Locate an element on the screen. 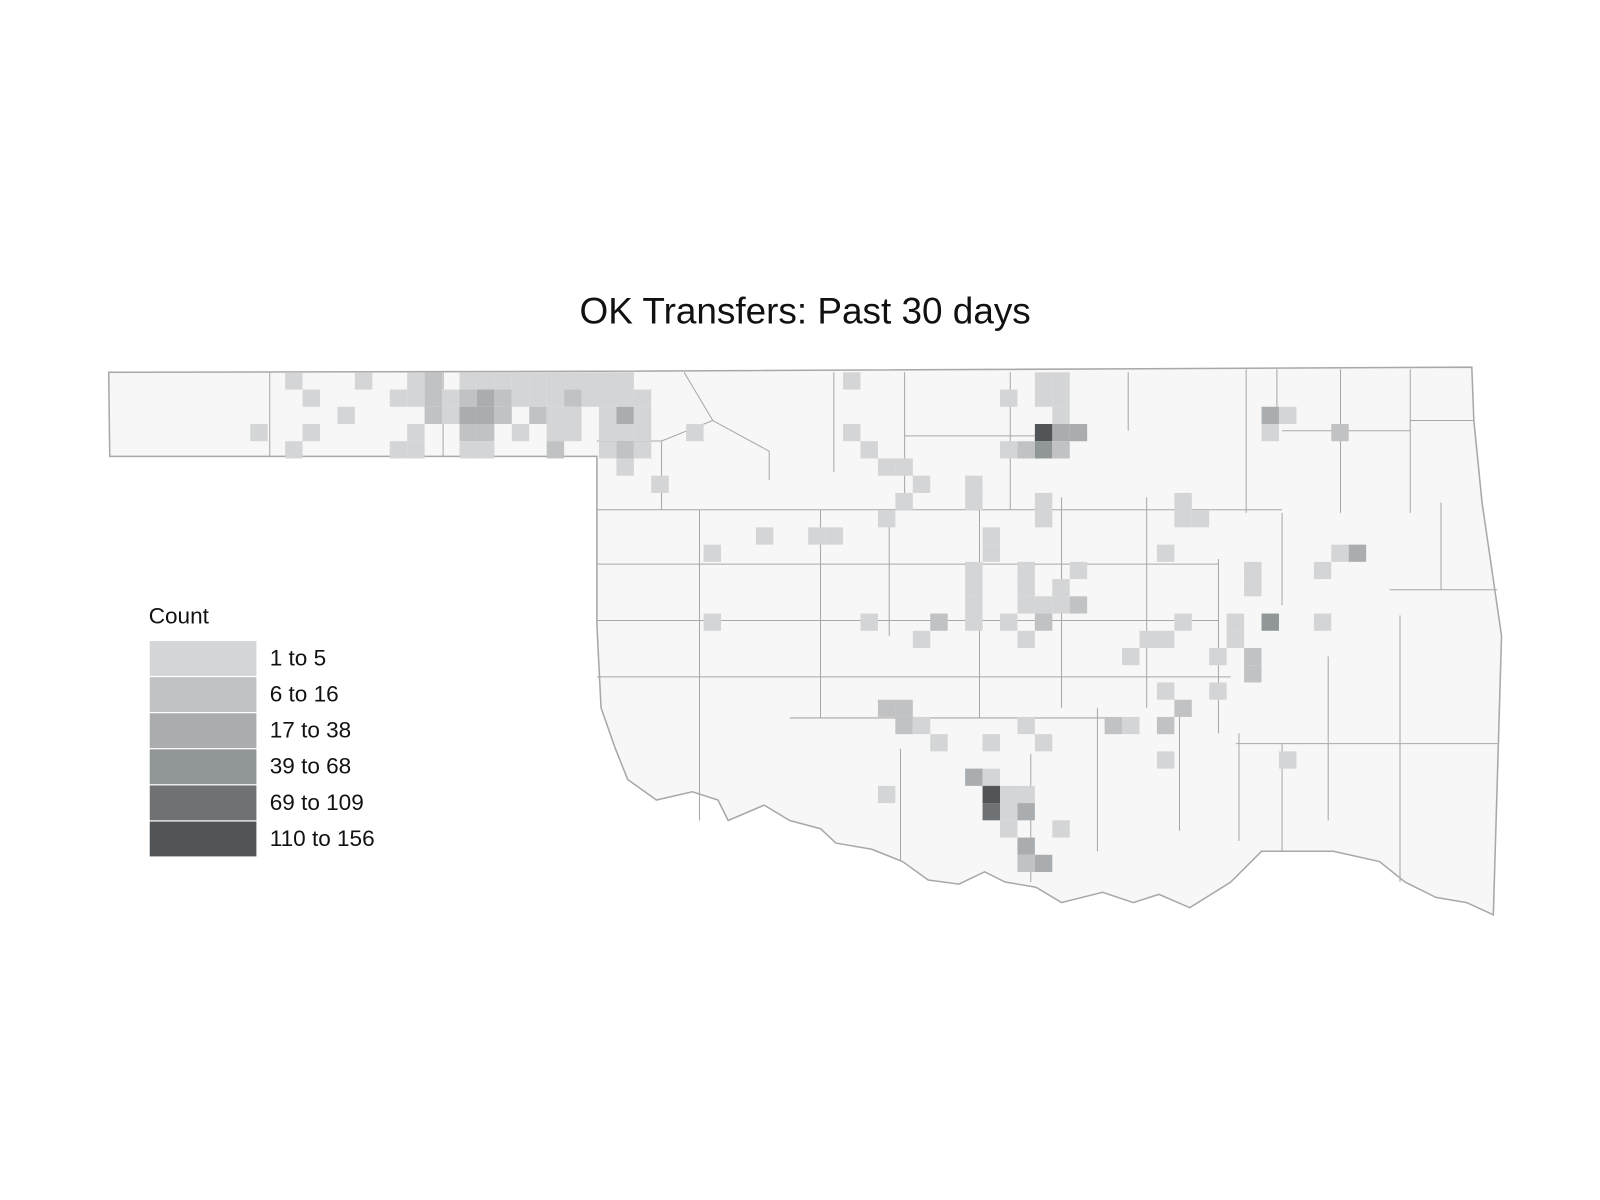  legend-label: 6 to 16 is located at coordinates (304, 694).